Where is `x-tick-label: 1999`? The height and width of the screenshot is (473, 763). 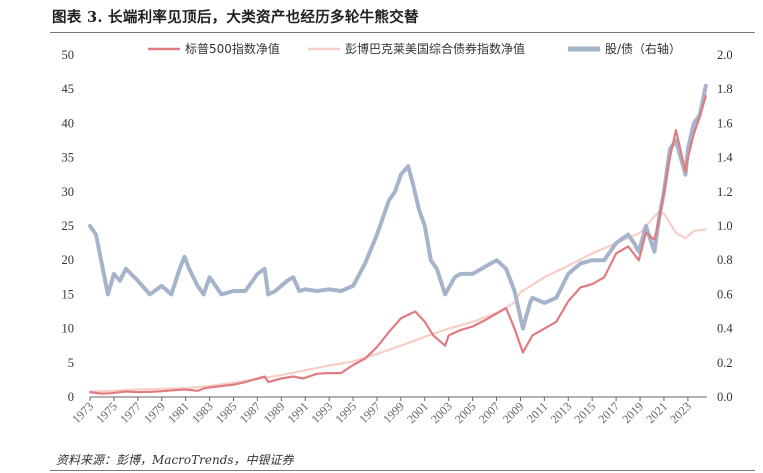 x-tick-label: 1999 is located at coordinates (393, 412).